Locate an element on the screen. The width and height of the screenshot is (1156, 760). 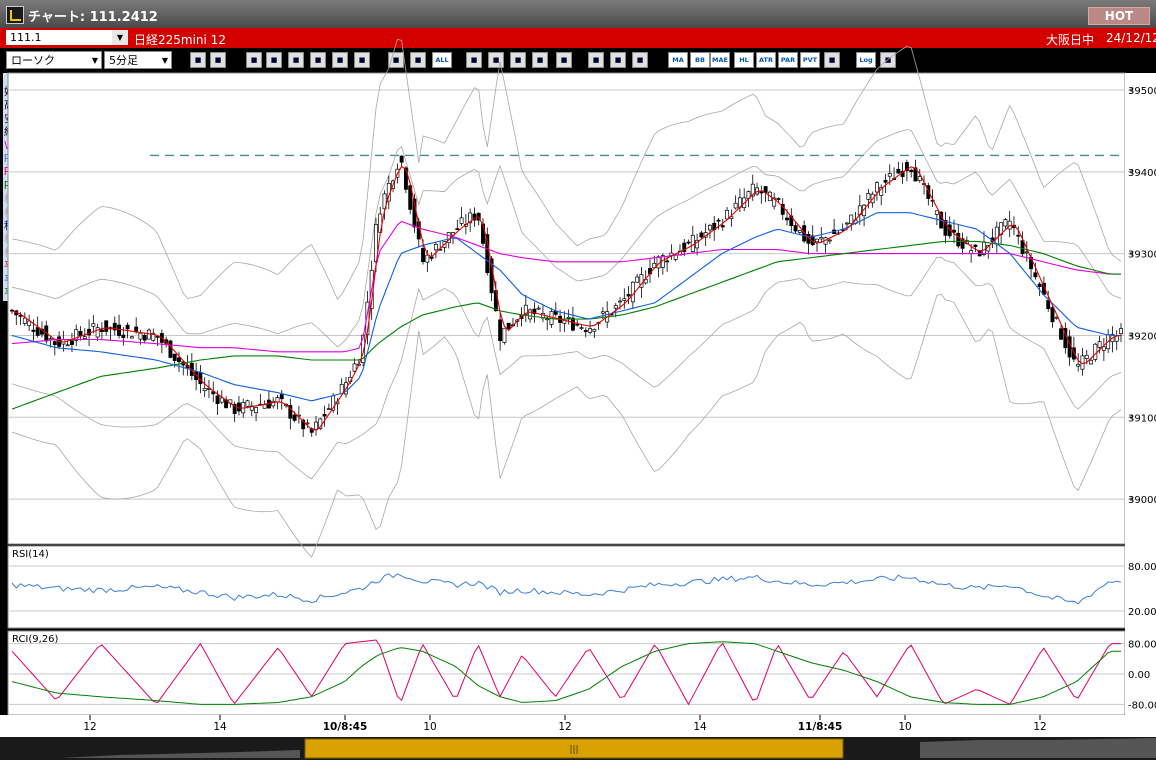
info-value: 39326.19 is located at coordinates (121, 145).